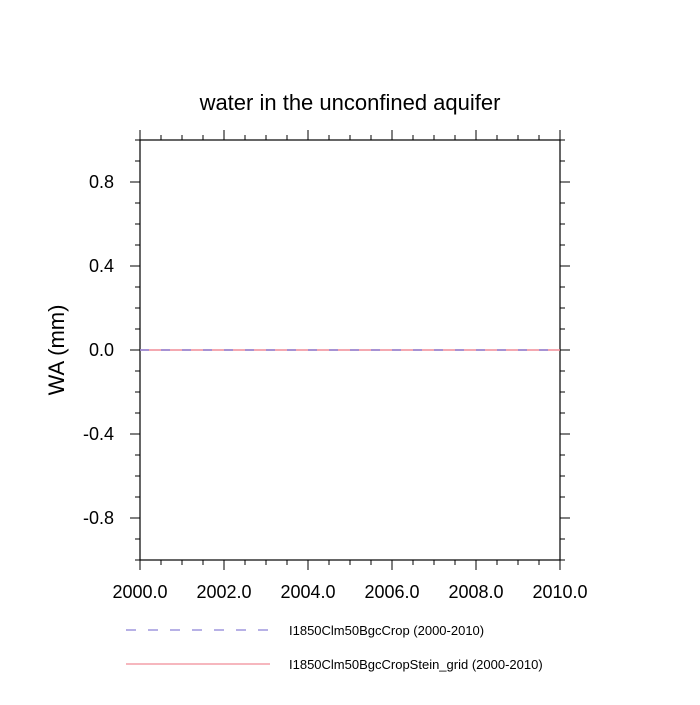 The height and width of the screenshot is (705, 700). What do you see at coordinates (98, 434) in the screenshot?
I see `y-tick-label: -0.4` at bounding box center [98, 434].